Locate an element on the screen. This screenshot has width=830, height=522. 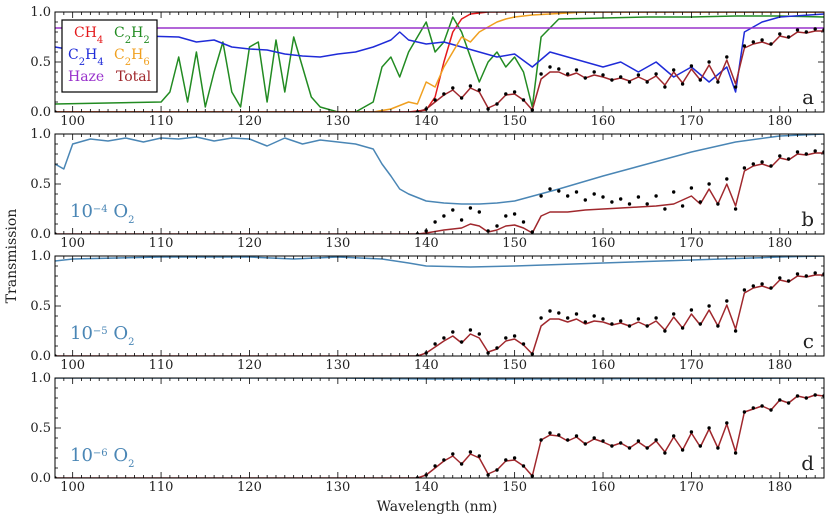
x-tick-label: 130 is located at coordinates (337, 487).